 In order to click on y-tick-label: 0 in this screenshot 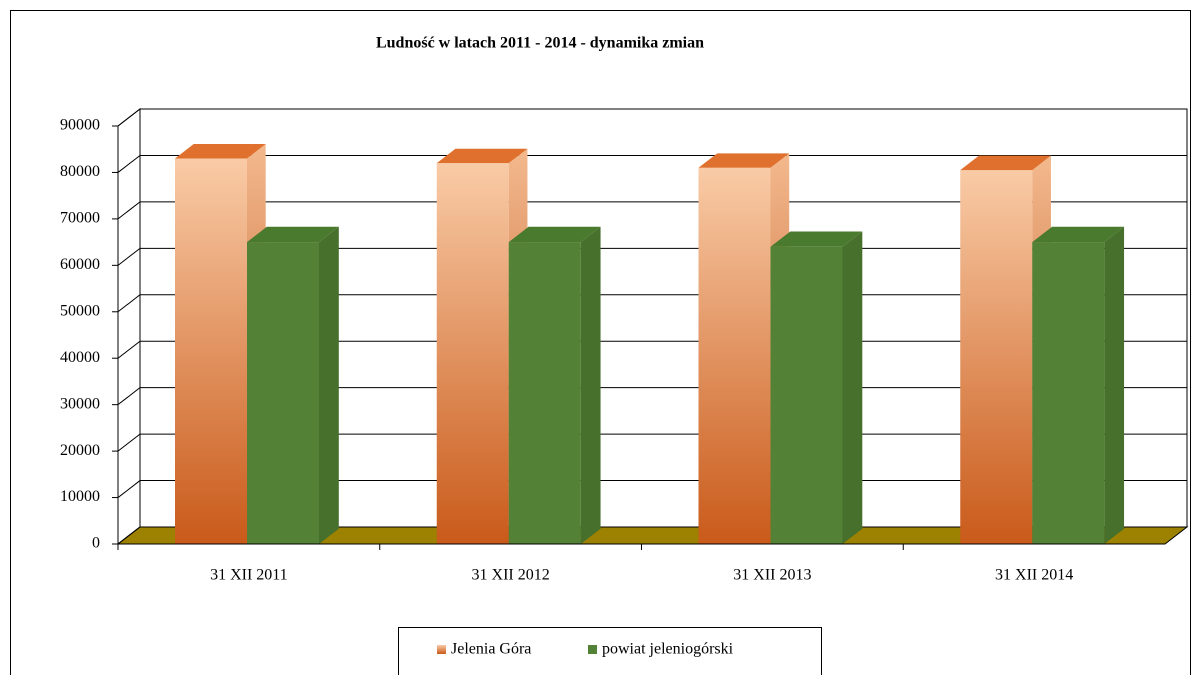, I will do `click(96, 543)`.